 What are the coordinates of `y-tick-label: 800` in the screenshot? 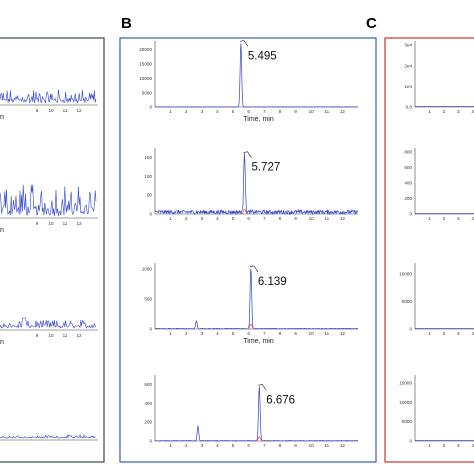 It's located at (408, 151).